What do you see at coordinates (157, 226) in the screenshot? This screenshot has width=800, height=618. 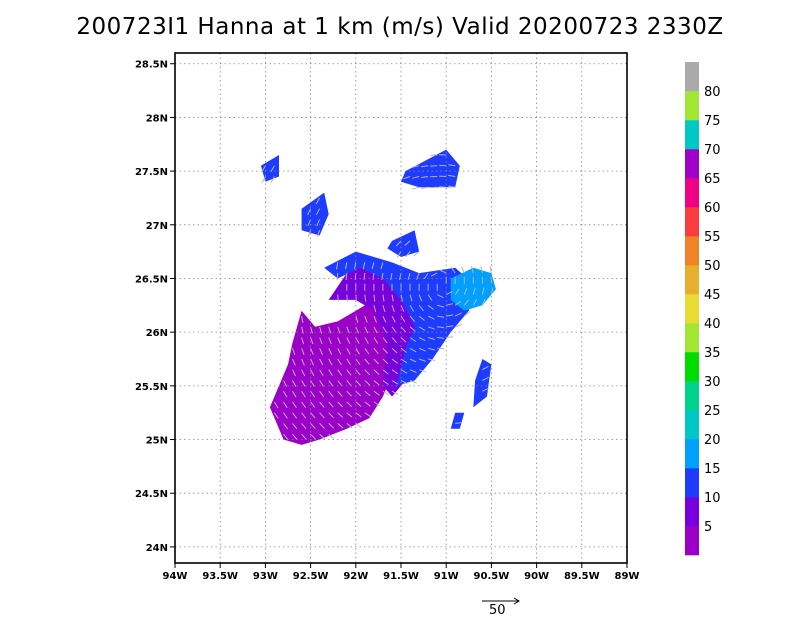 I see `lat-tick-label-3: 27N` at bounding box center [157, 226].